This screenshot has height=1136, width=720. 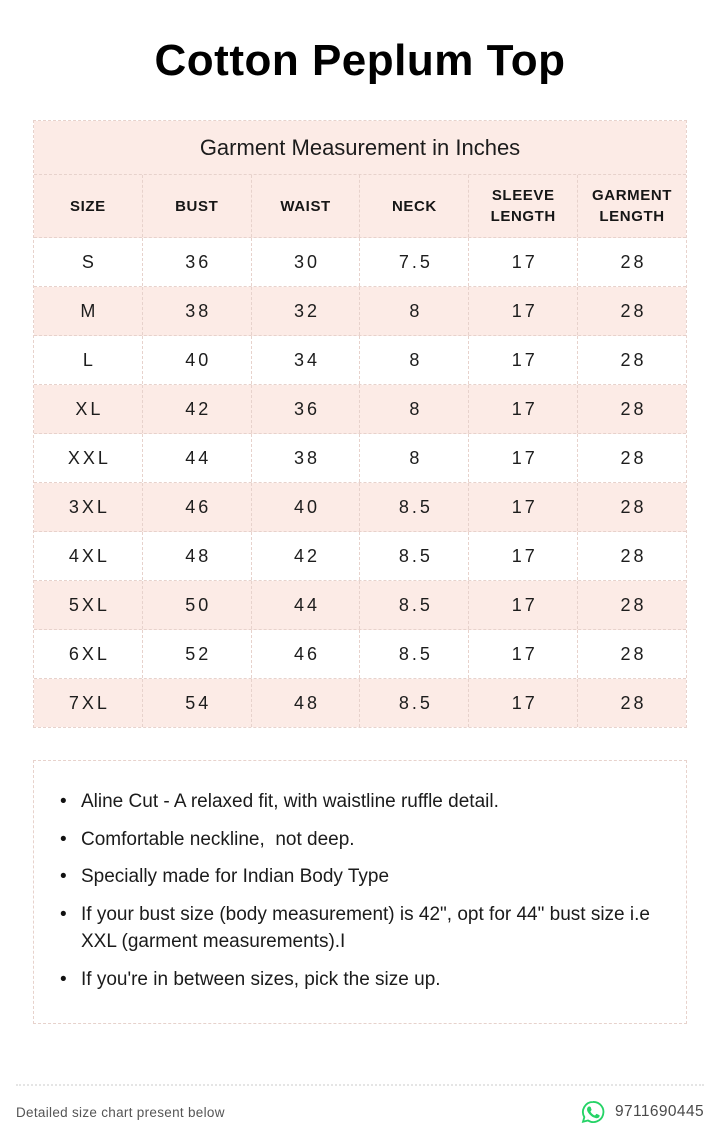 What do you see at coordinates (88, 262) in the screenshot?
I see `size-cell: S` at bounding box center [88, 262].